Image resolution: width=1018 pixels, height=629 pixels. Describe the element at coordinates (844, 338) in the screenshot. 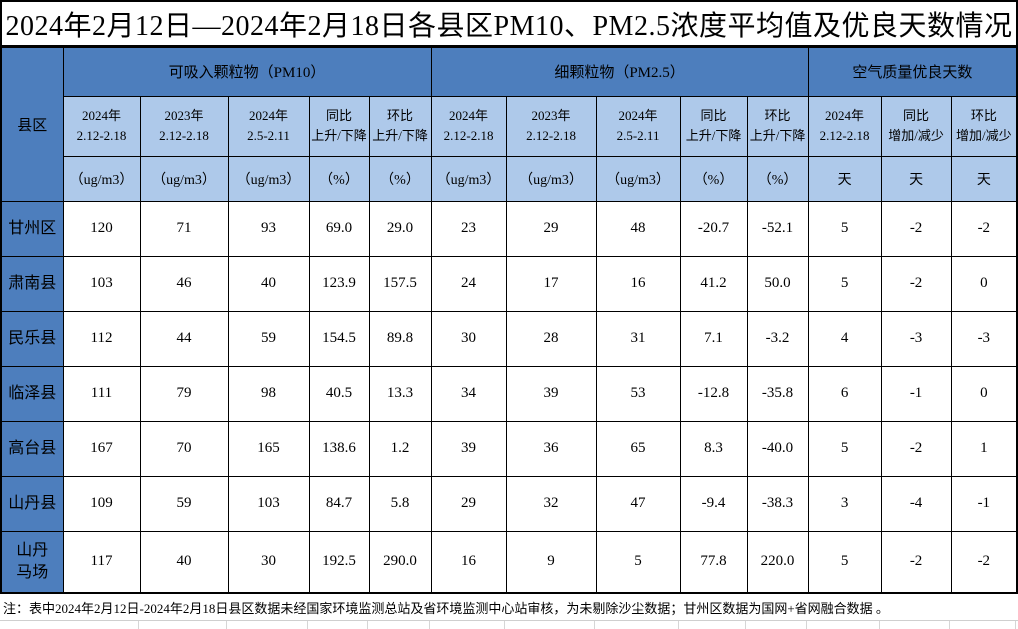

I see `data-cell: 4` at that location.